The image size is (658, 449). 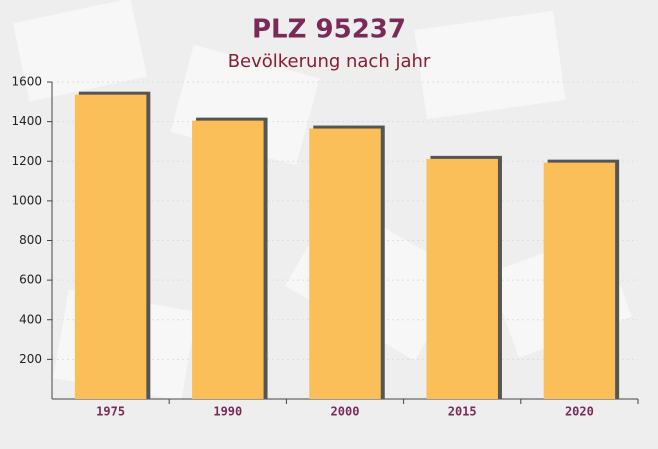 I want to click on y-tick-label: 200, so click(x=30, y=359).